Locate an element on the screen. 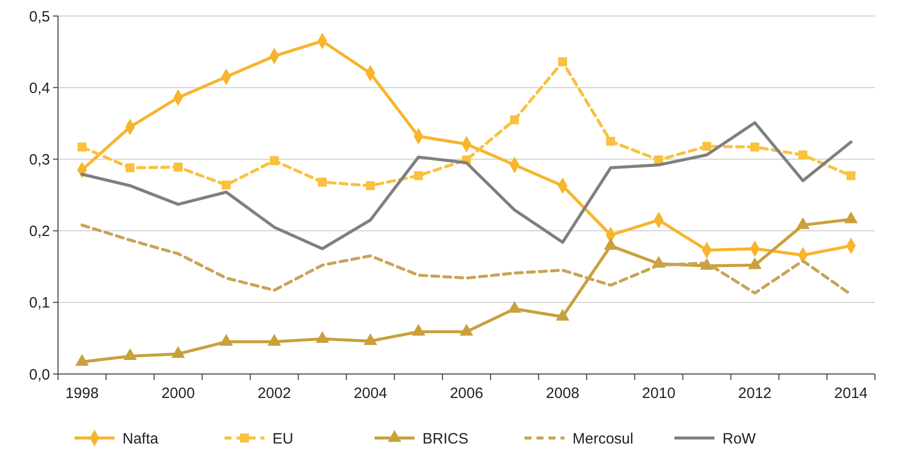 Image resolution: width=899 pixels, height=460 pixels. y-tick-label: 0,5 is located at coordinates (39, 17).